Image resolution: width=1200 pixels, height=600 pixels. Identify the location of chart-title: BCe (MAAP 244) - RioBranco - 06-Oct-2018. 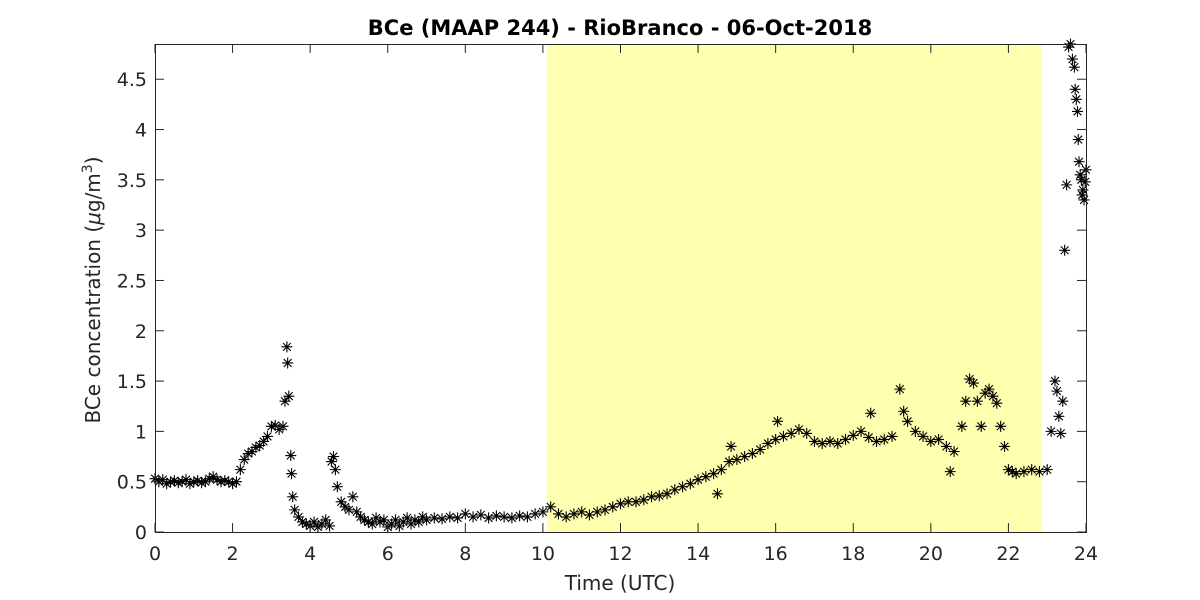
(620, 28).